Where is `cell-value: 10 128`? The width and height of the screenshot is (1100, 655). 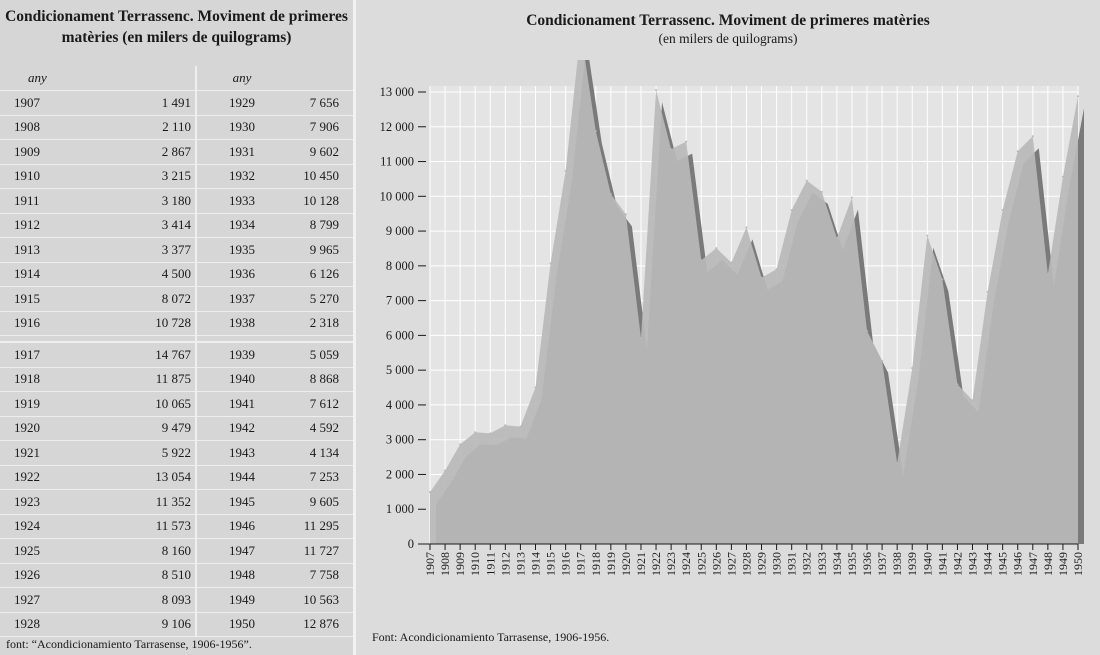 cell-value: 10 128 is located at coordinates (320, 201).